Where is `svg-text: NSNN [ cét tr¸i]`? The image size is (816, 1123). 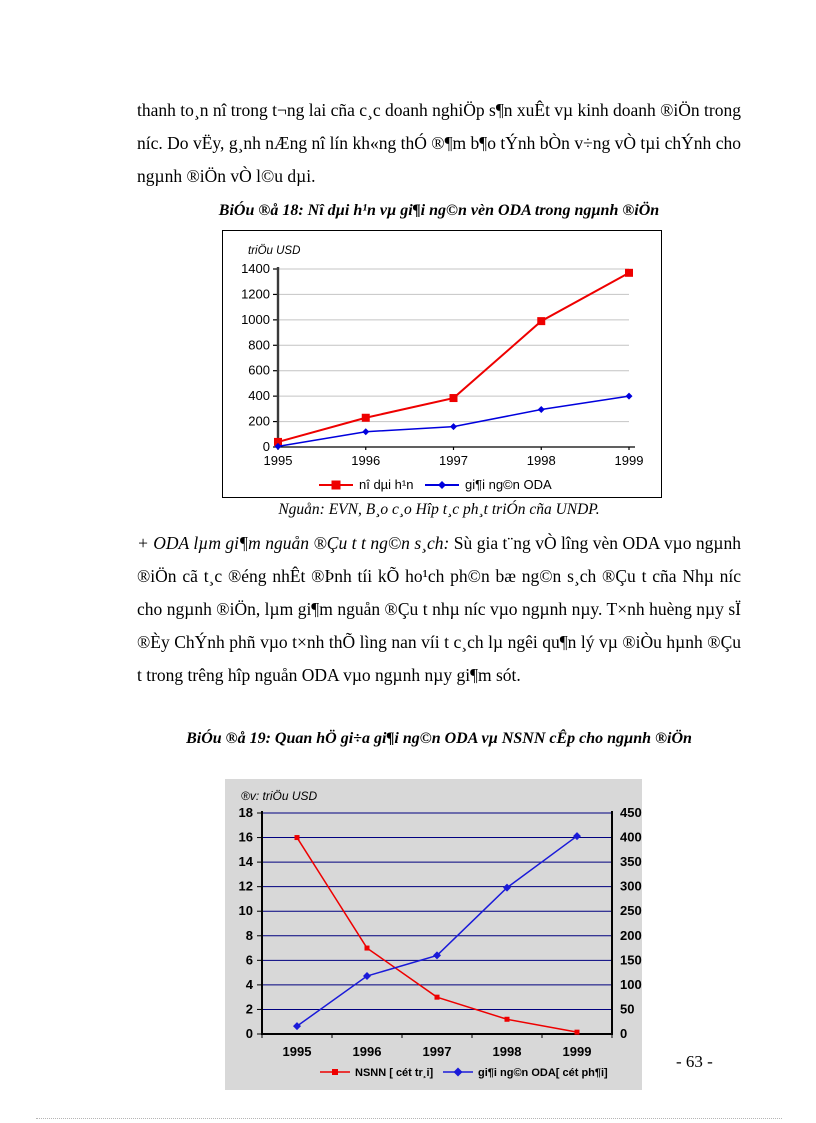
svg-text: NSNN [ cét tr¸i] is located at coordinates (394, 1073).